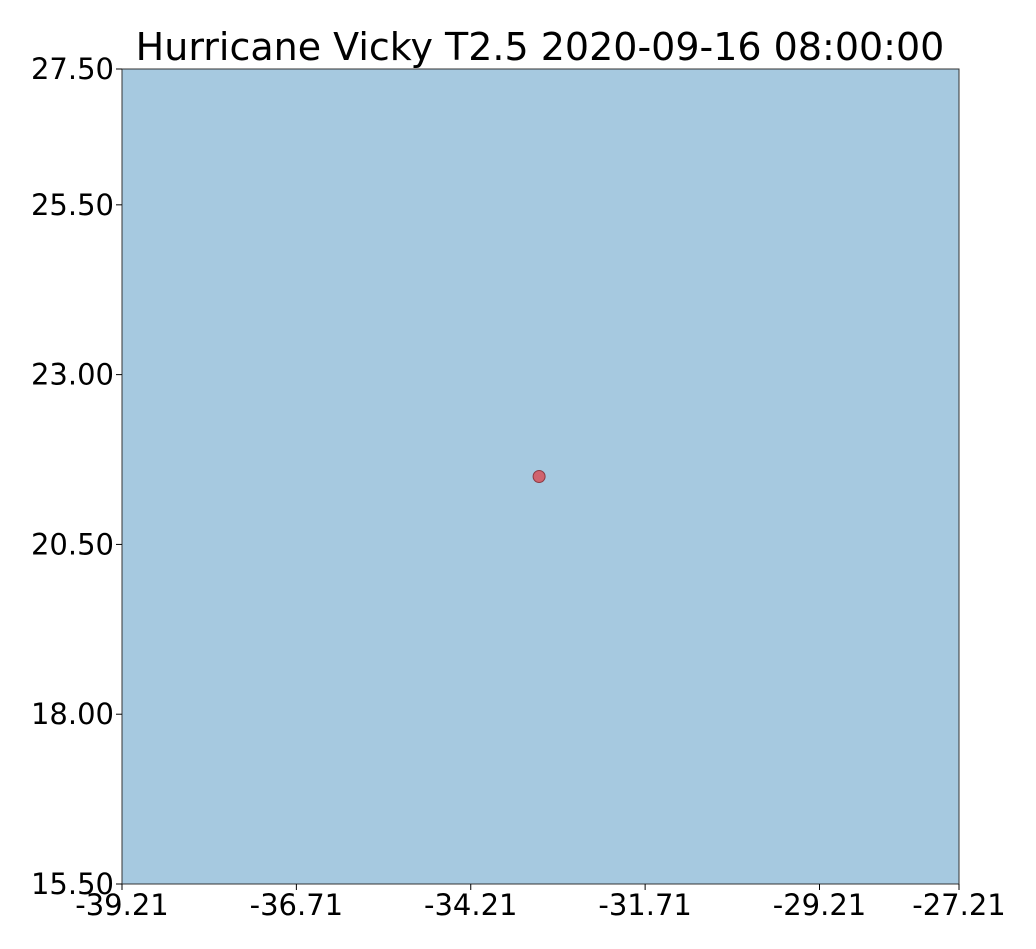 This screenshot has height=949, width=1036. Describe the element at coordinates (645, 905) in the screenshot. I see `x-tick-label: -31.71` at that location.